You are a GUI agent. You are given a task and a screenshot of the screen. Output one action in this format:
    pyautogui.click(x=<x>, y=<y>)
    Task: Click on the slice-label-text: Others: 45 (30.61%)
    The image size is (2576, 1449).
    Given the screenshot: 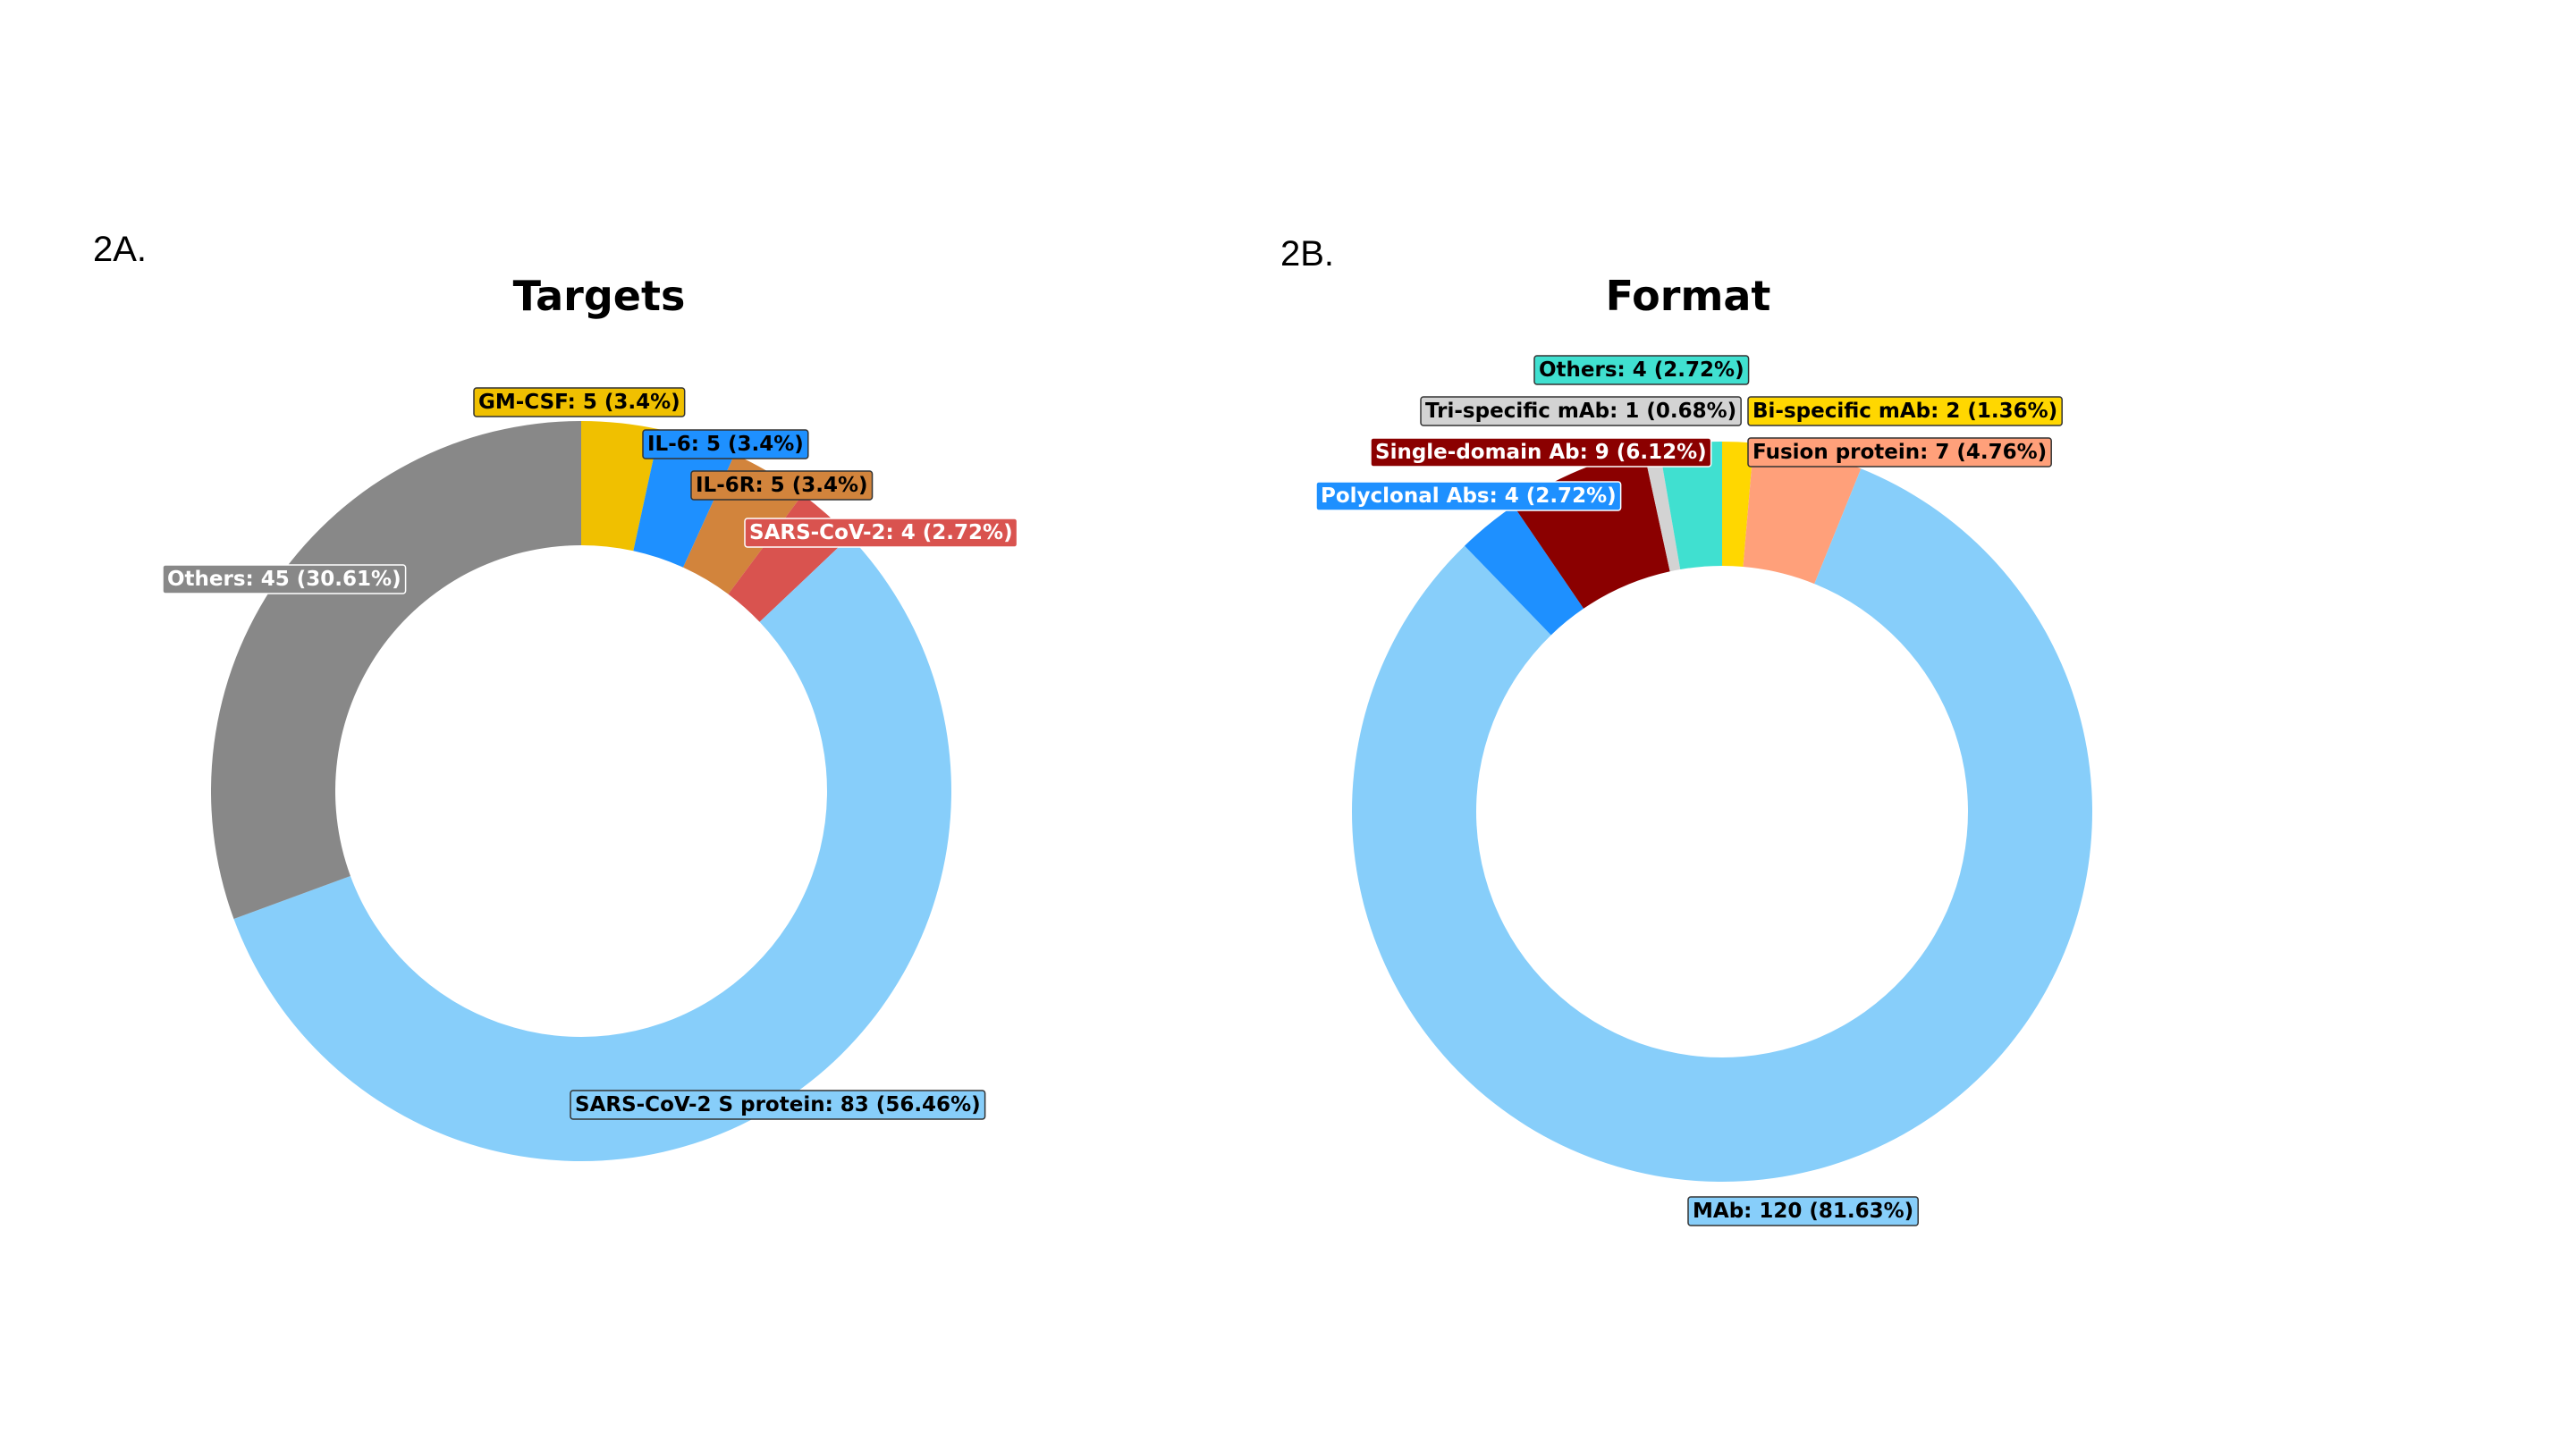 What is the action you would take?
    pyautogui.click(x=284, y=580)
    